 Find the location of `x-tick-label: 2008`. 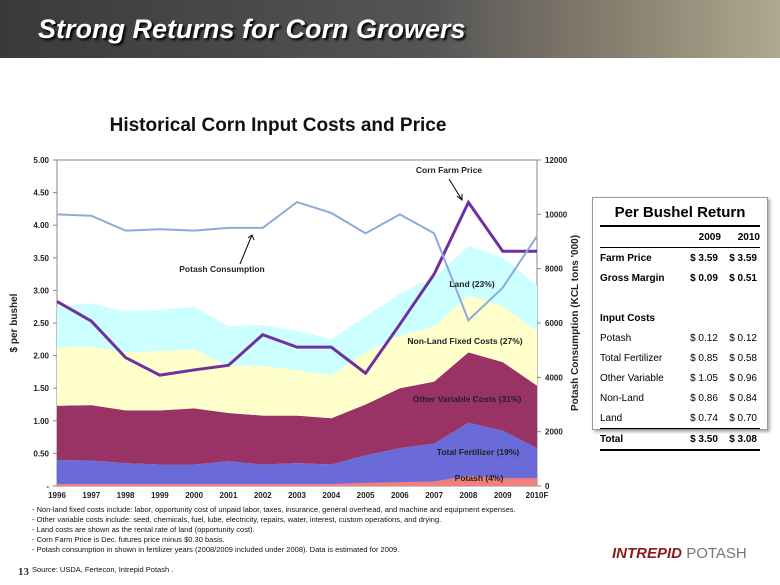

x-tick-label: 2008 is located at coordinates (469, 495).